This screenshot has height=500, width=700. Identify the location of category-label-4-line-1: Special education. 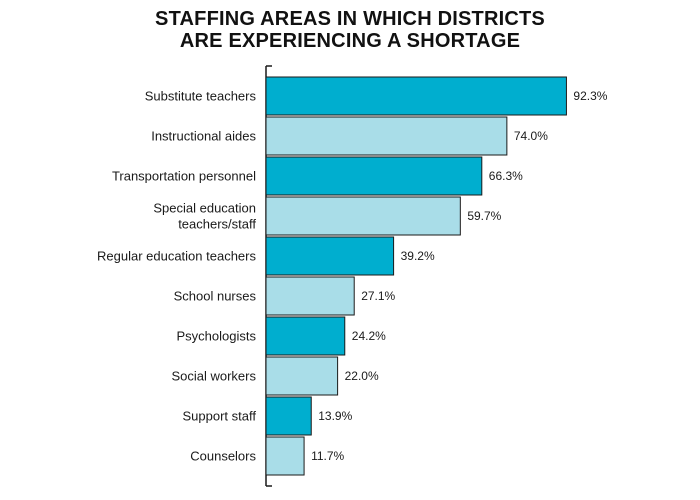
(204, 208).